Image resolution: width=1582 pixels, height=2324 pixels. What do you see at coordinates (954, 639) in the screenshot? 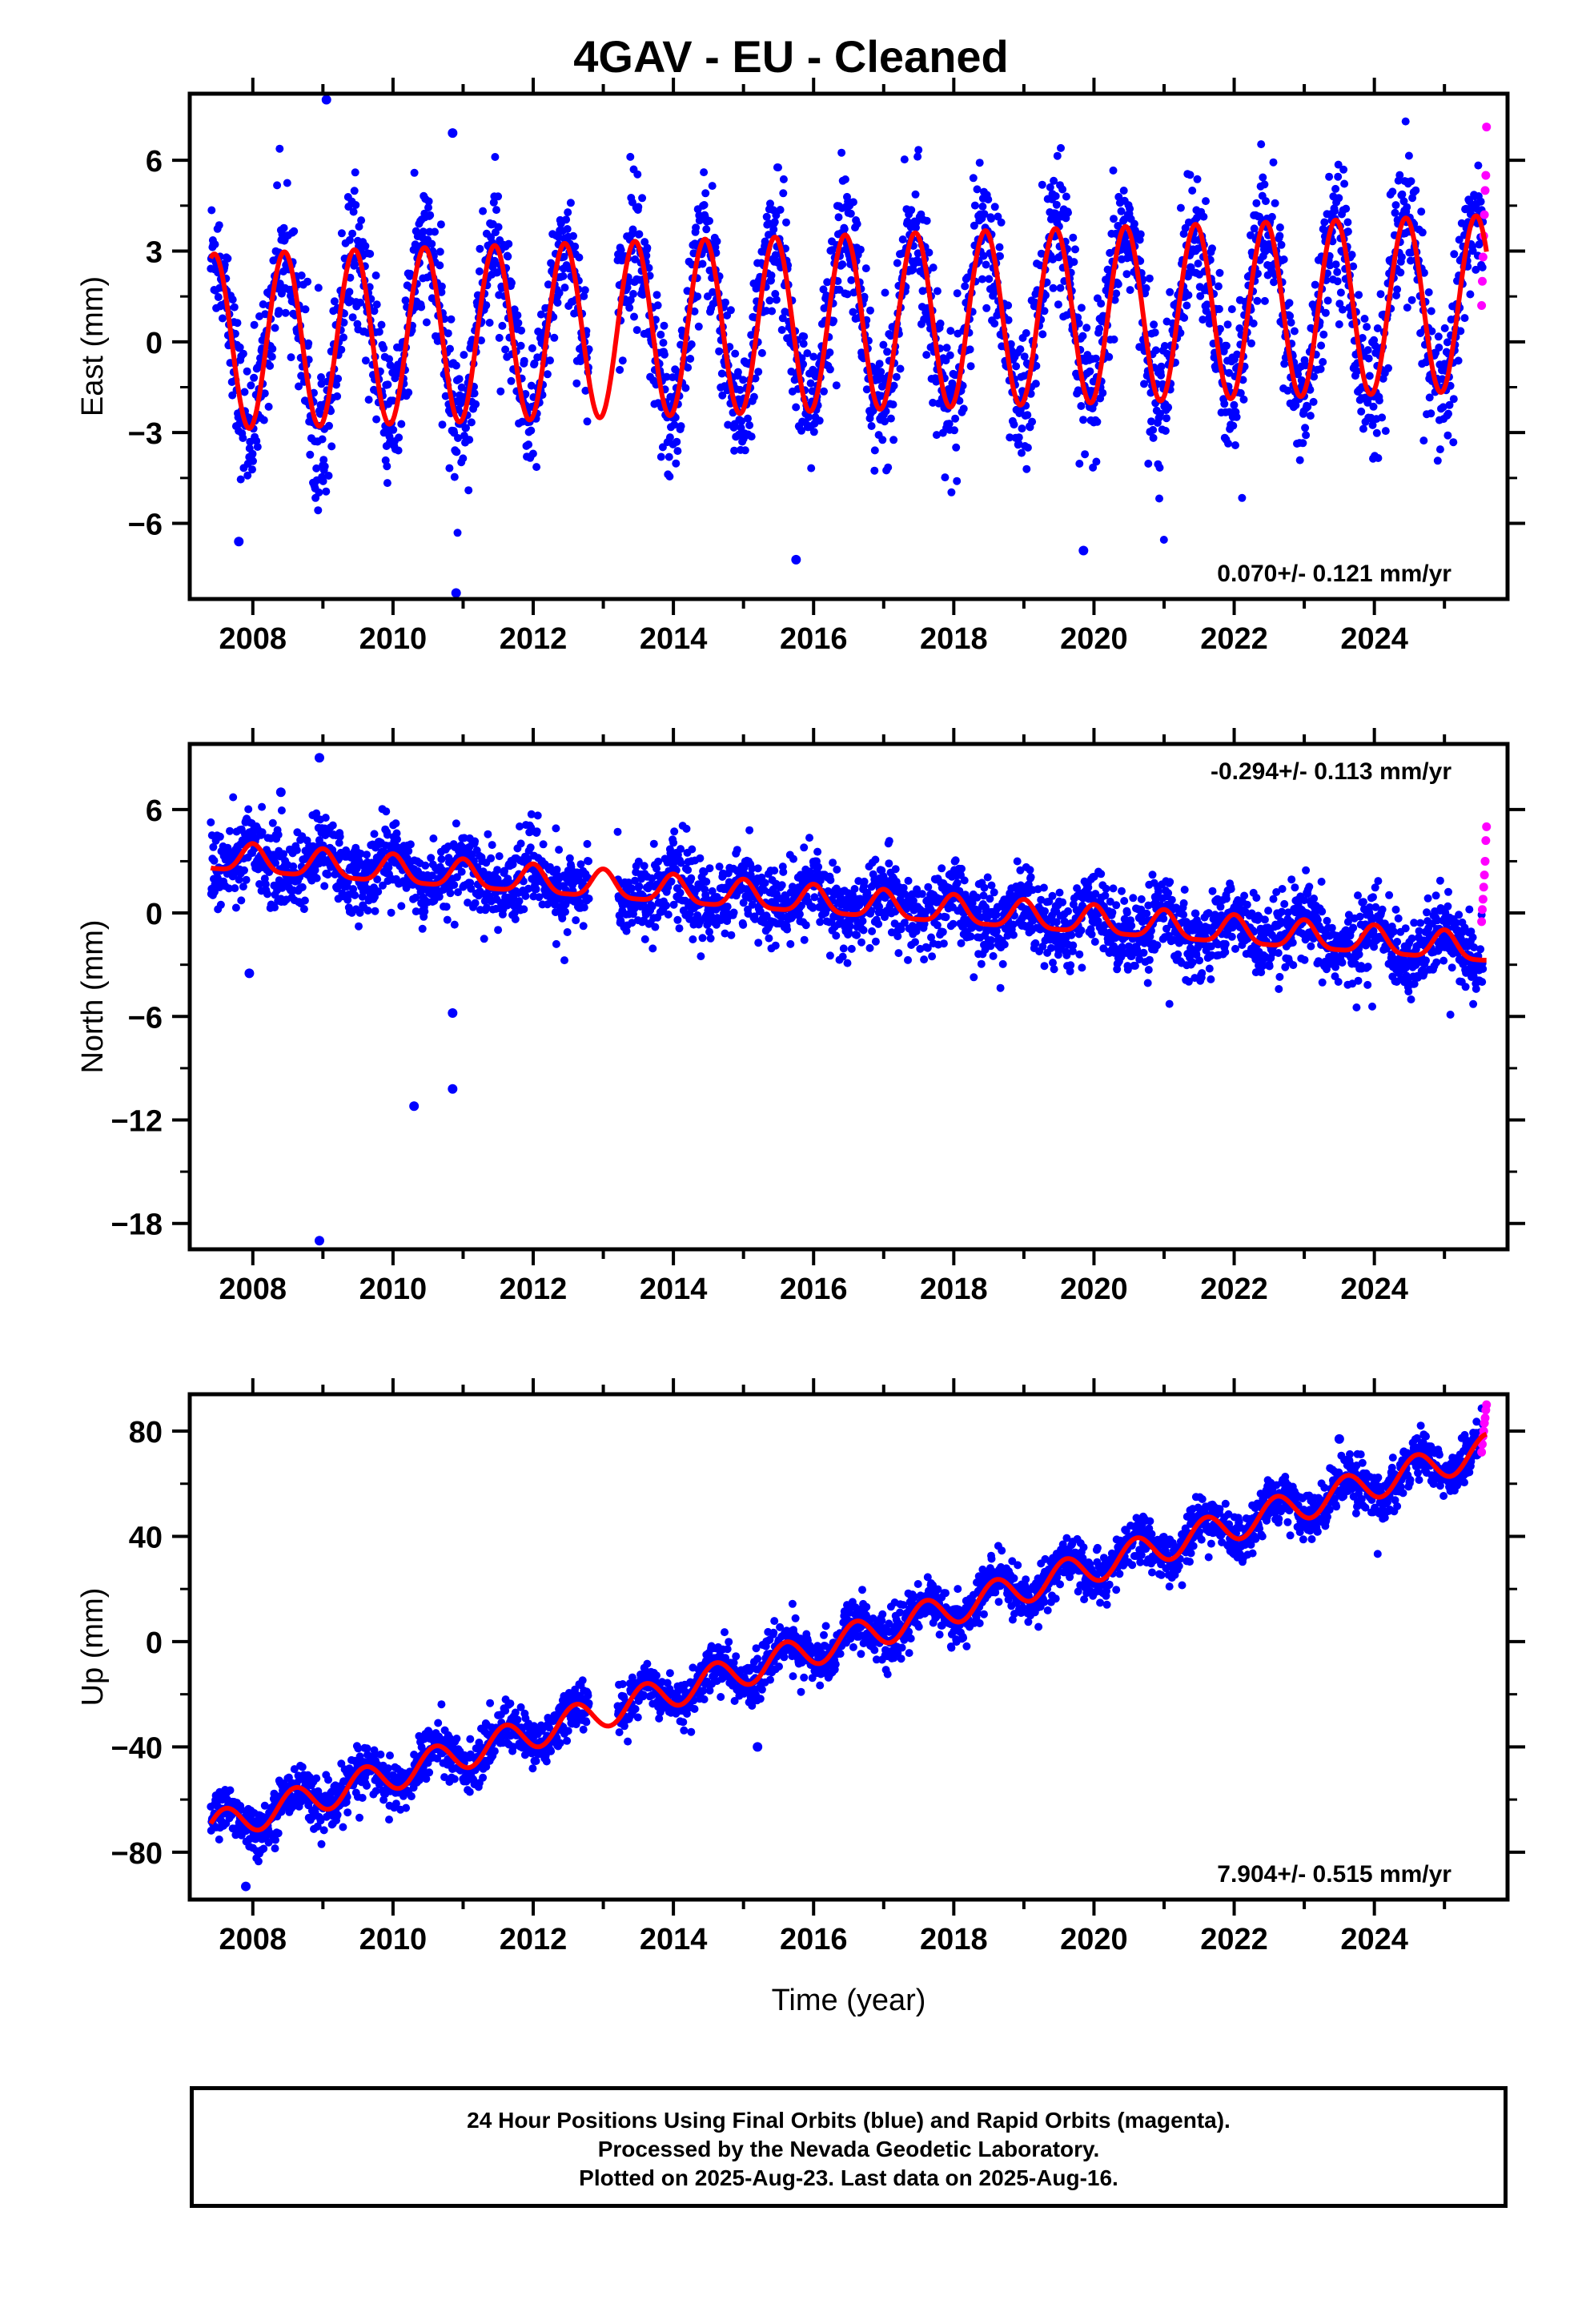
I see `x-tick-label: 2018` at bounding box center [954, 639].